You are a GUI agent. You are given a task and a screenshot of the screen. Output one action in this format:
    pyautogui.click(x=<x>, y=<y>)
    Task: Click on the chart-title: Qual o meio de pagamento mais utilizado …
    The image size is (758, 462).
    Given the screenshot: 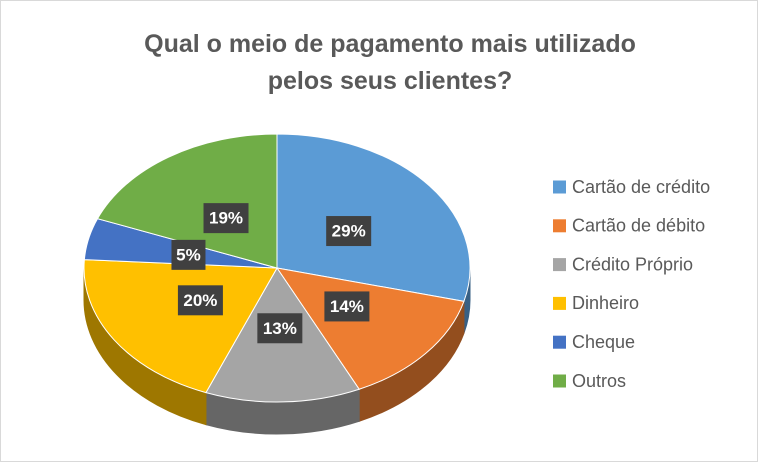 What is the action you would take?
    pyautogui.click(x=390, y=62)
    